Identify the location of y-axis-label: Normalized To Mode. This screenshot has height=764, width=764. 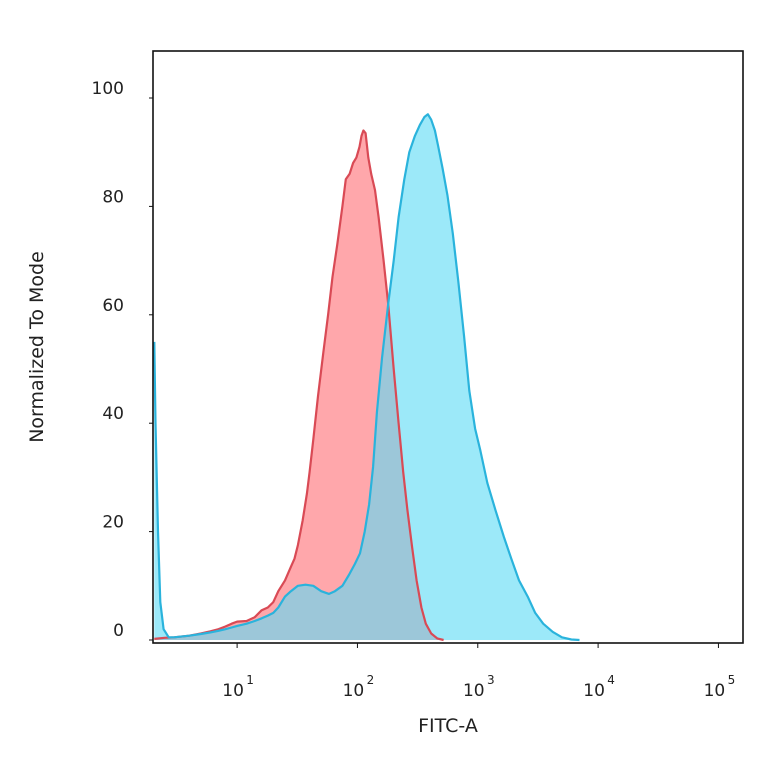
(37, 347).